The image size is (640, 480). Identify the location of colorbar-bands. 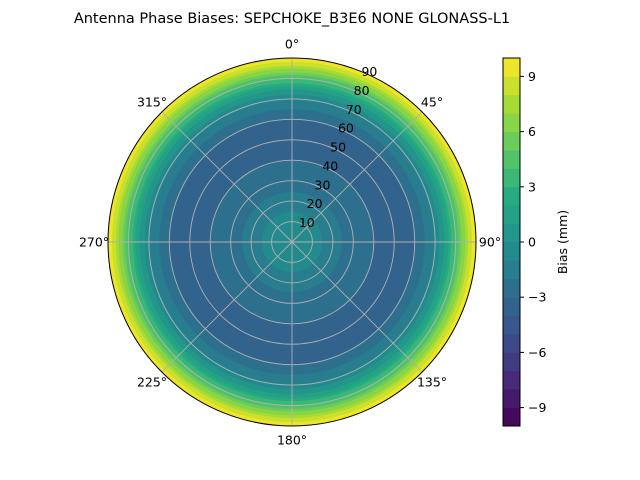
(511, 242).